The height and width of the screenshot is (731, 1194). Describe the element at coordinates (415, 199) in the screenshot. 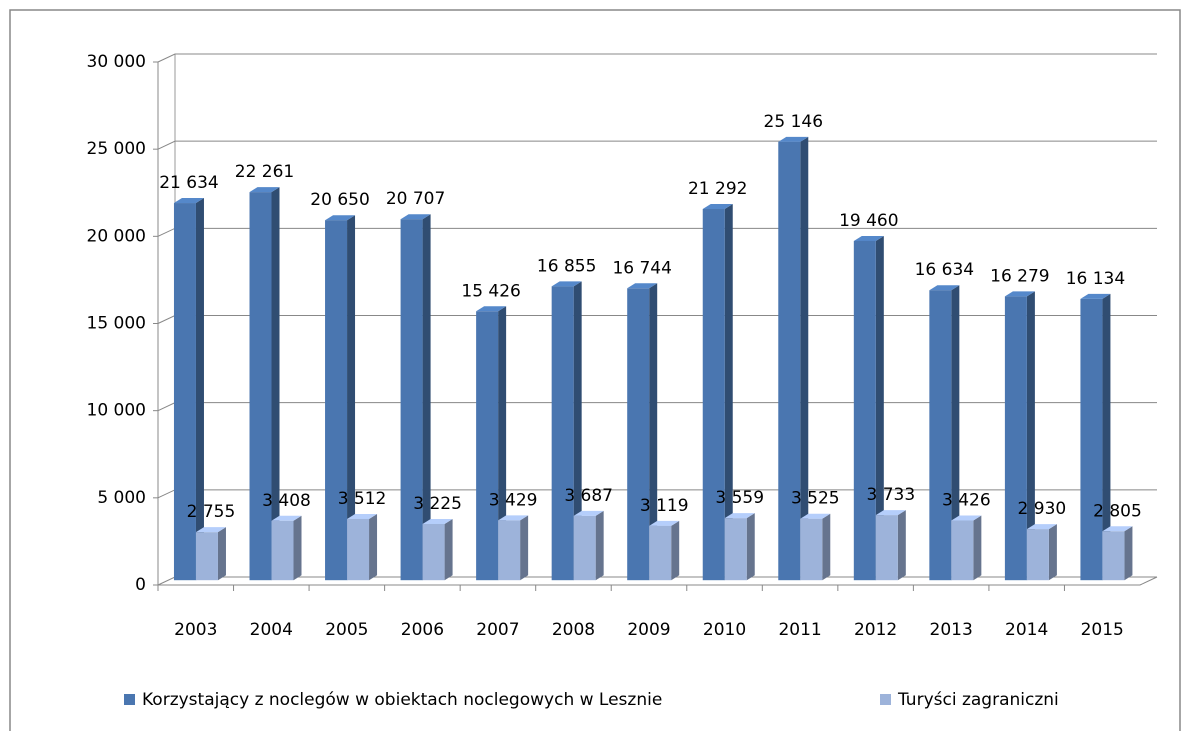

I see `data-label: 20 707` at that location.